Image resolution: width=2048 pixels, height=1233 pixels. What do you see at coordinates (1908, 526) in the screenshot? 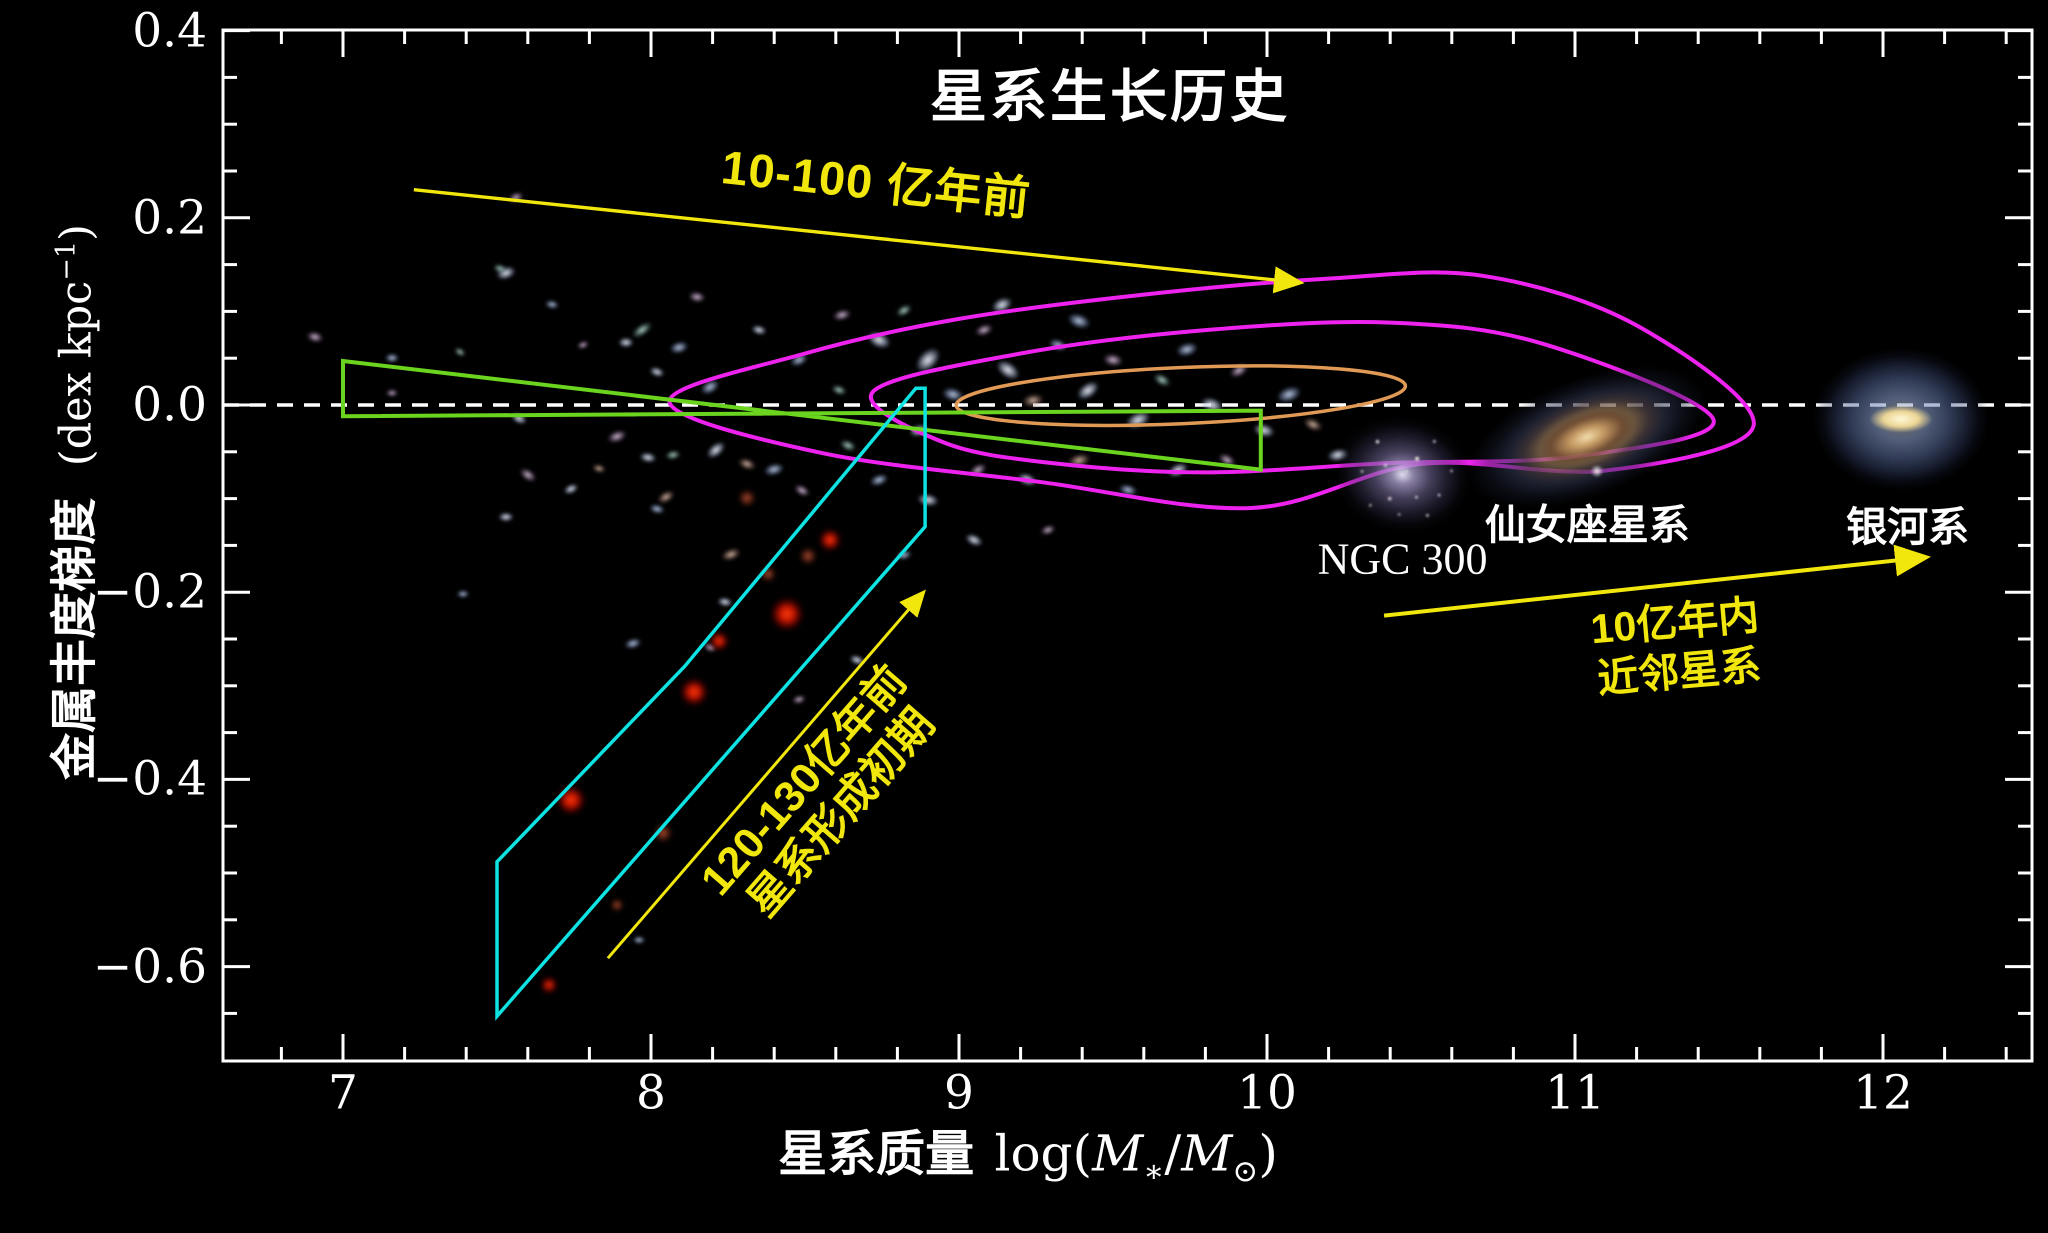
I see `milky-way-label: 银河系` at bounding box center [1908, 526].